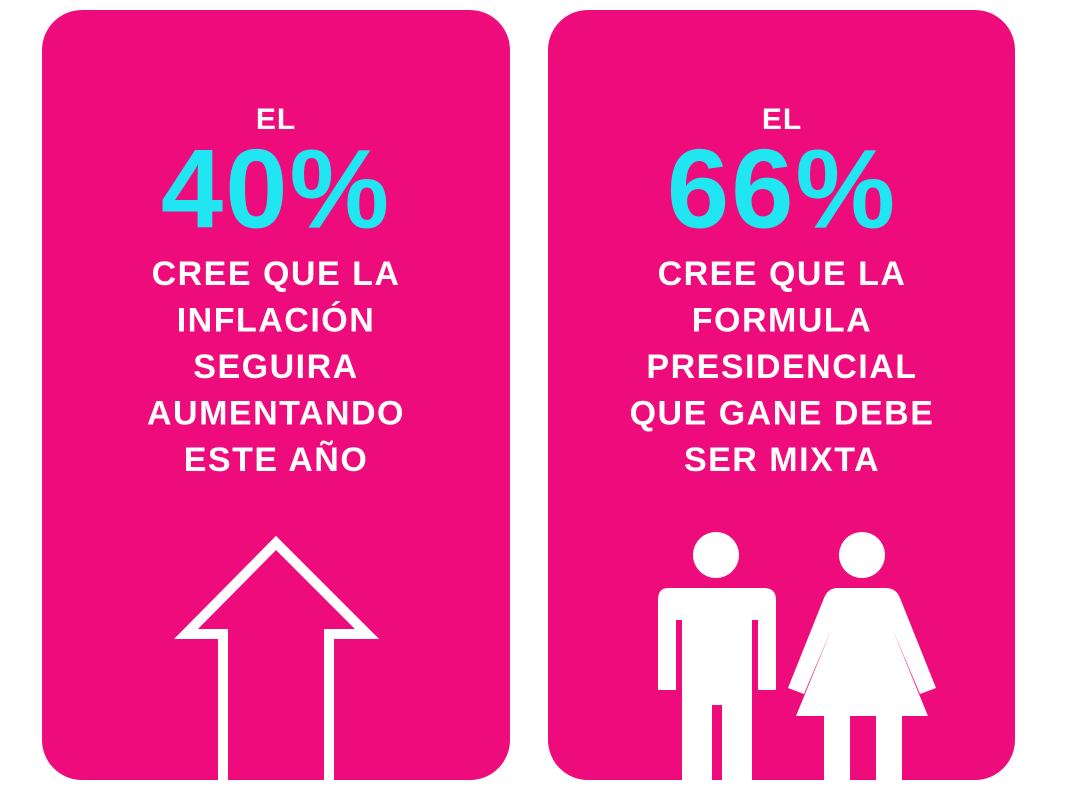 The width and height of the screenshot is (1079, 794). What do you see at coordinates (276, 460) in the screenshot?
I see `description-line: ESTE AÑO` at bounding box center [276, 460].